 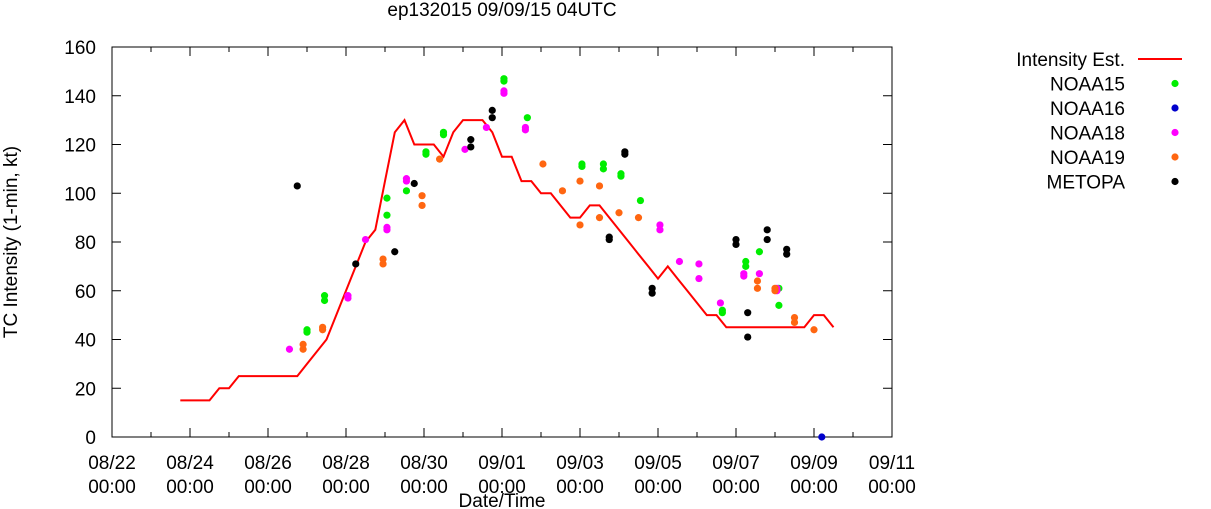 What do you see at coordinates (814, 463) in the screenshot?
I see `x-tick-label-date: 09/09` at bounding box center [814, 463].